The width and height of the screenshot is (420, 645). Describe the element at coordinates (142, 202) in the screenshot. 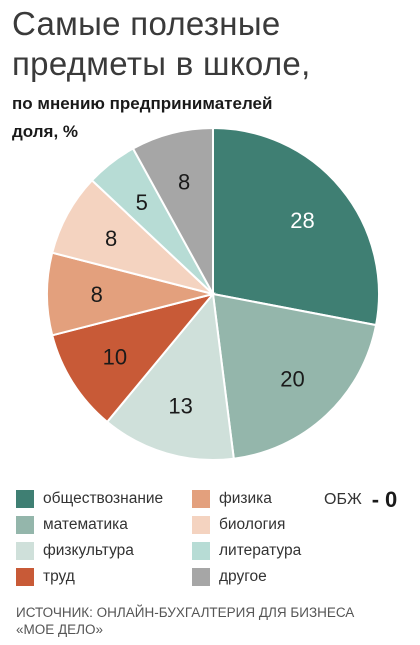

I see `pie-slice-value-label: 5` at that location.